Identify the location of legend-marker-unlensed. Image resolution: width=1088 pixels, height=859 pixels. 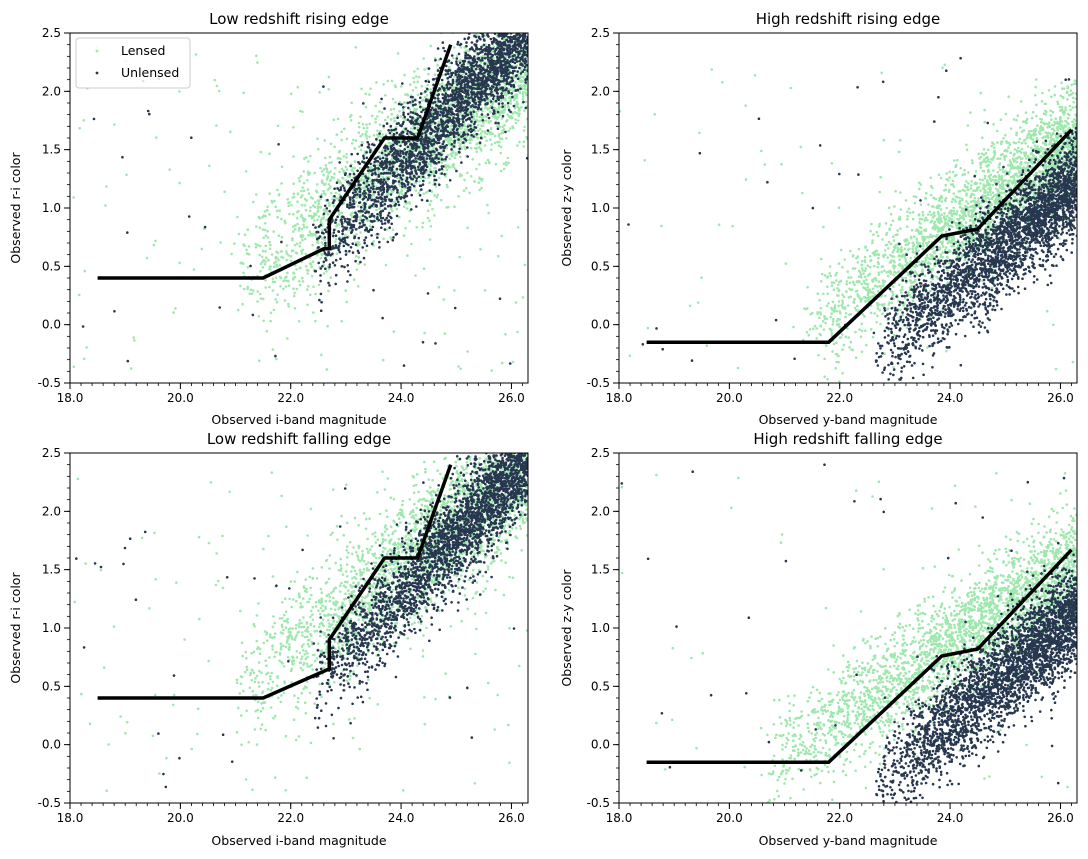
(97, 73).